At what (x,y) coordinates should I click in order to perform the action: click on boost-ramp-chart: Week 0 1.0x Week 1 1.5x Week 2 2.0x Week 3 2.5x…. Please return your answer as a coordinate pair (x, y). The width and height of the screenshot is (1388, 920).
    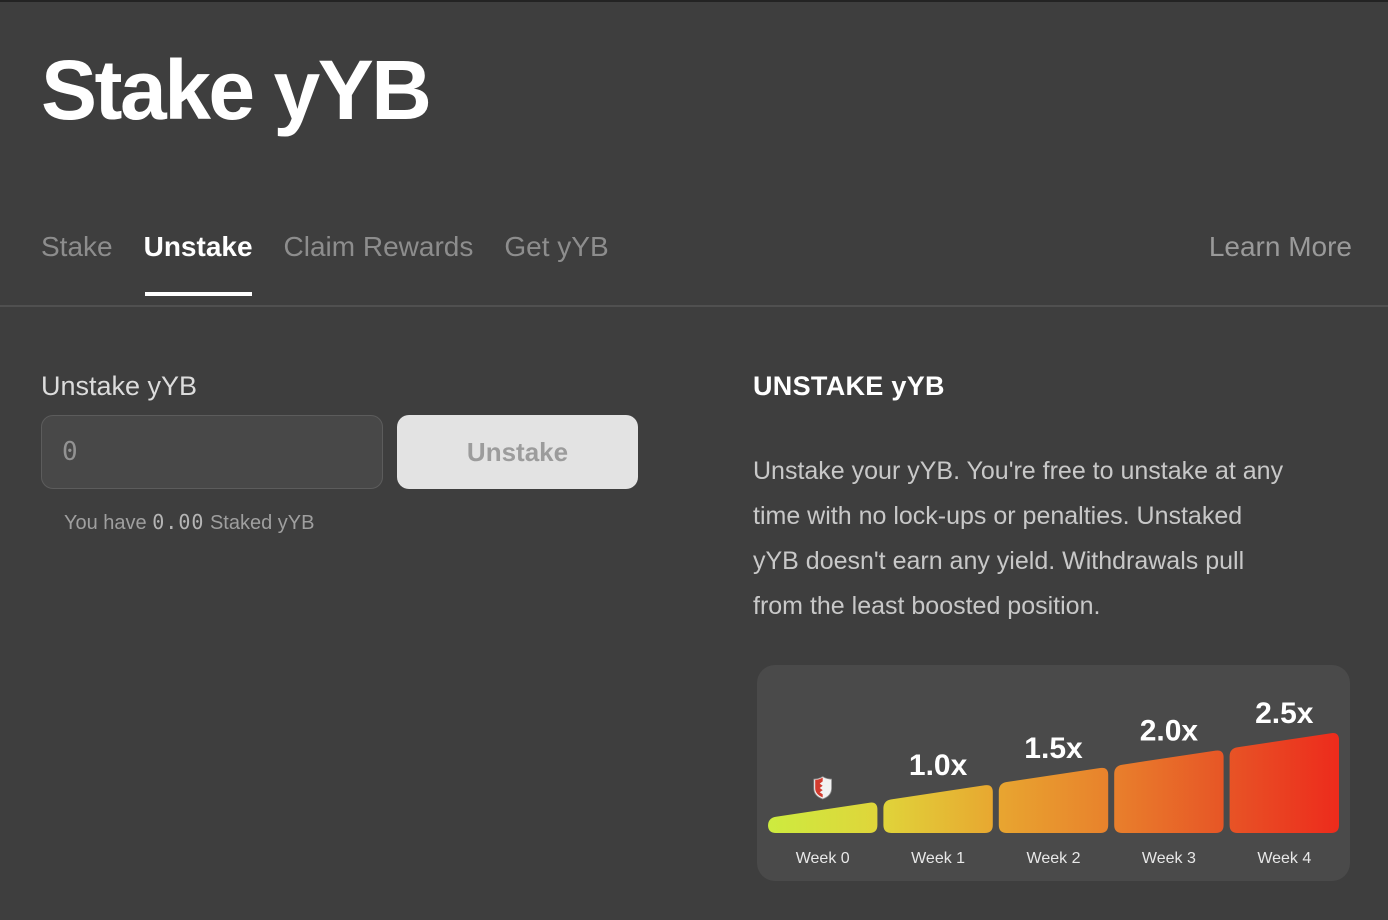
    Looking at the image, I should click on (1053, 782).